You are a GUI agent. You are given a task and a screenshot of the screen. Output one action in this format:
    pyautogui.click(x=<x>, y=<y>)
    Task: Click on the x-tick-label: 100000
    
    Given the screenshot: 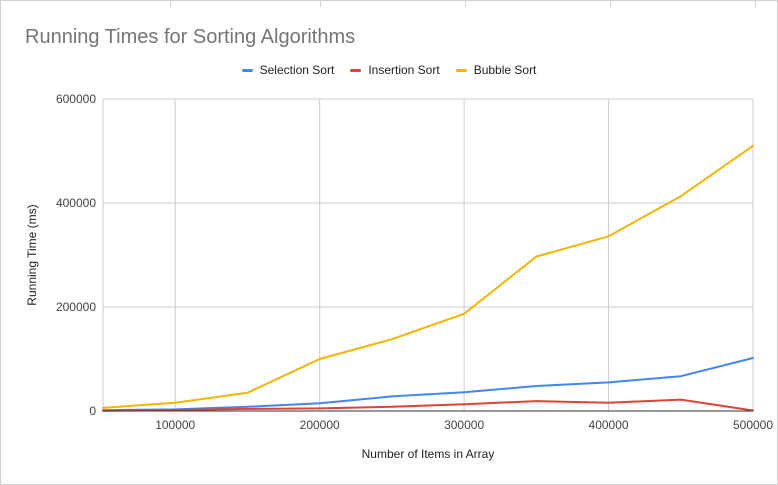 What is the action you would take?
    pyautogui.click(x=175, y=425)
    